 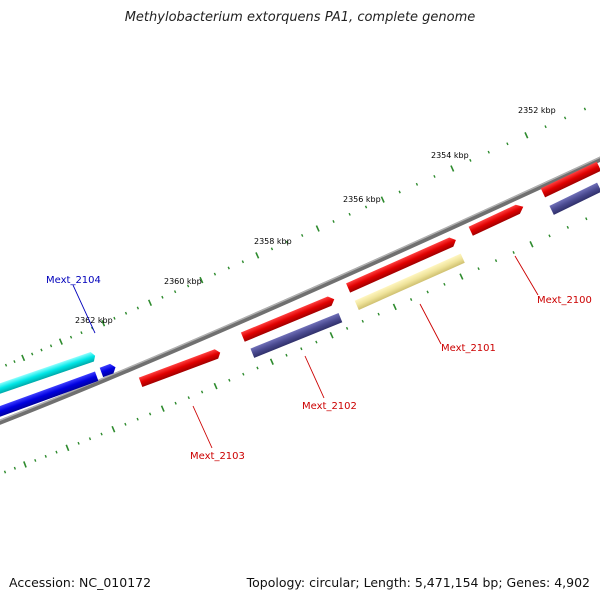 What do you see at coordinates (329, 406) in the screenshot?
I see `gene-label-mext-2102: Mext_2102` at bounding box center [329, 406].